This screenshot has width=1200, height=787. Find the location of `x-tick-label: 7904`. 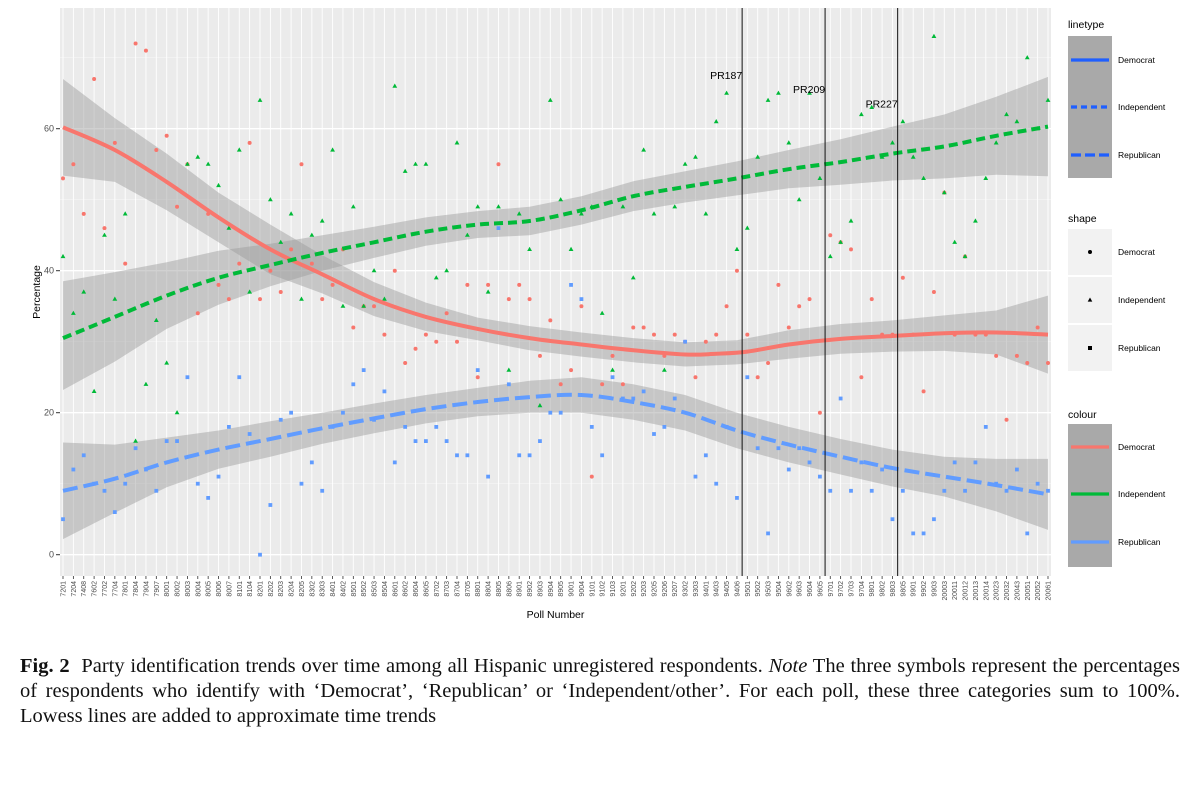

x-tick-label: 7904 is located at coordinates (146, 589).